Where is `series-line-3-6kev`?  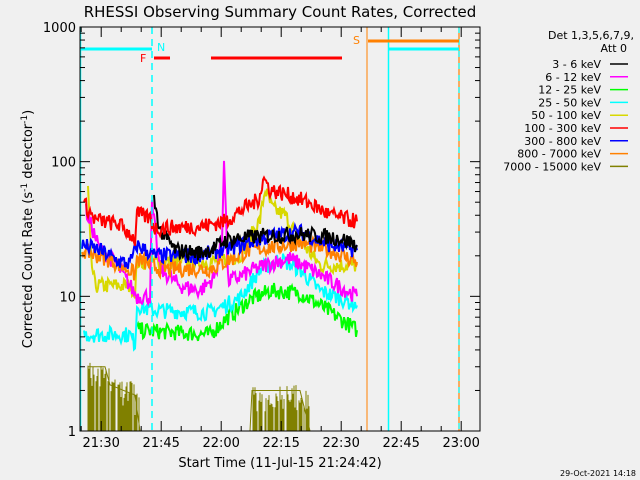 series-line-3-6kev is located at coordinates (255, 228).